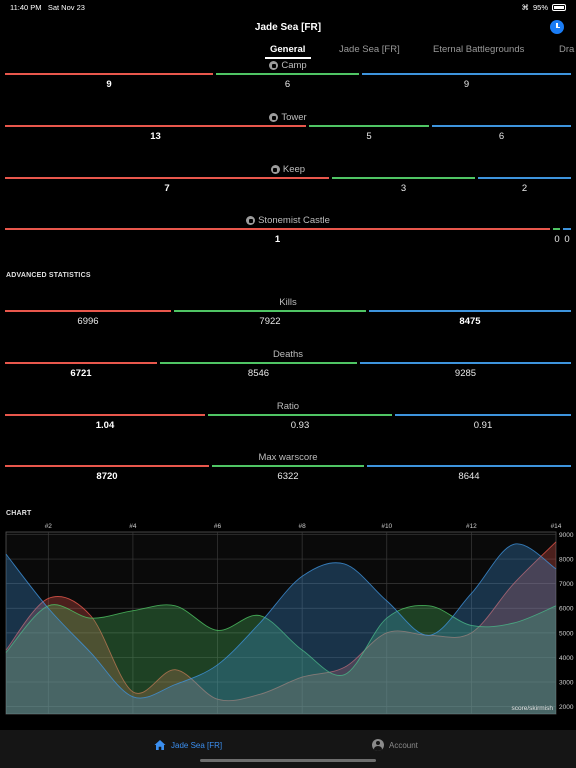 The image size is (576, 768). I want to click on blue-value: 6, so click(501, 136).